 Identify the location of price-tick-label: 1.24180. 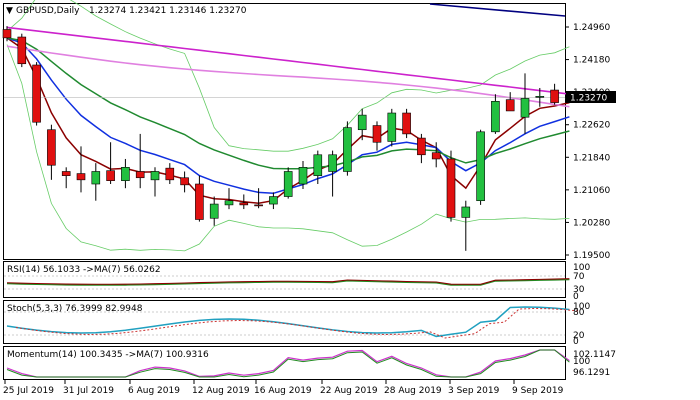
(591, 61).